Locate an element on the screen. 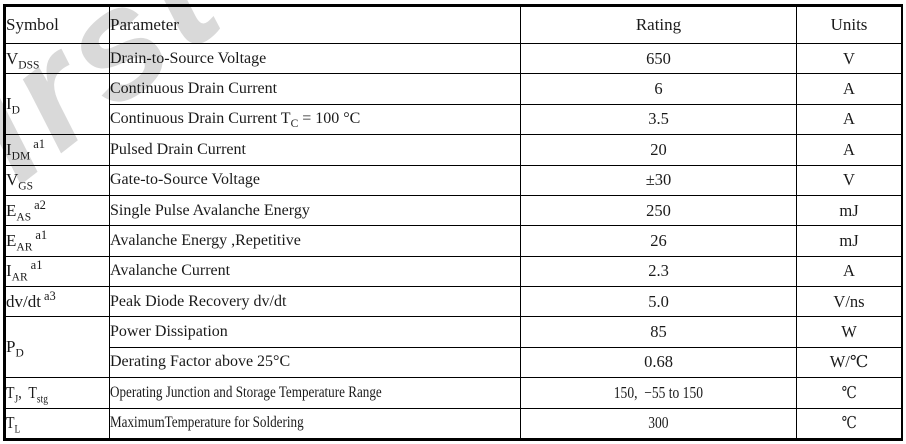  table-row: PD Power Dissipation 85 W is located at coordinates (453, 347).